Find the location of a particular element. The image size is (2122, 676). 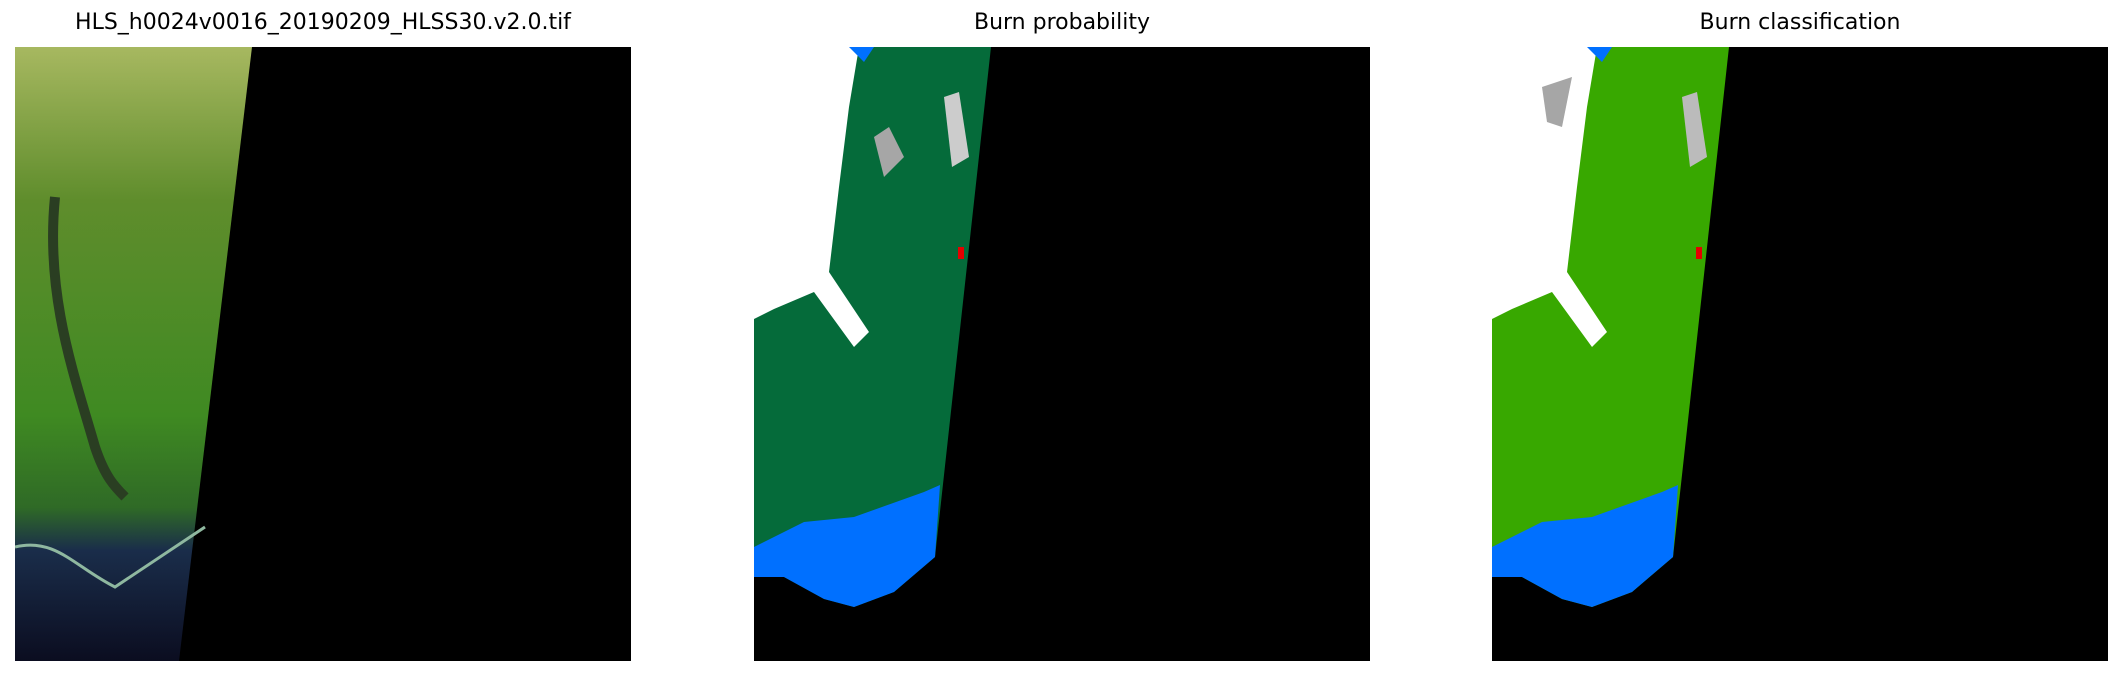

panel-title-burn-classification: Burn classification is located at coordinates (1800, 22).